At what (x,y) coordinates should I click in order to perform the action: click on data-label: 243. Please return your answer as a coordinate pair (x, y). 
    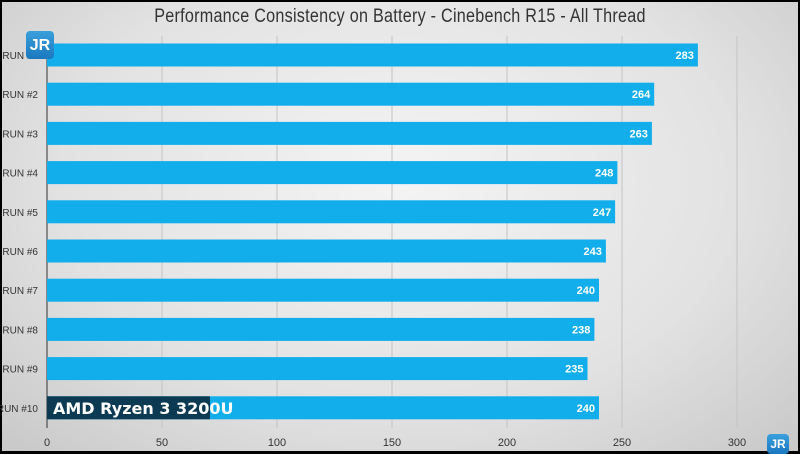
    Looking at the image, I should click on (593, 252).